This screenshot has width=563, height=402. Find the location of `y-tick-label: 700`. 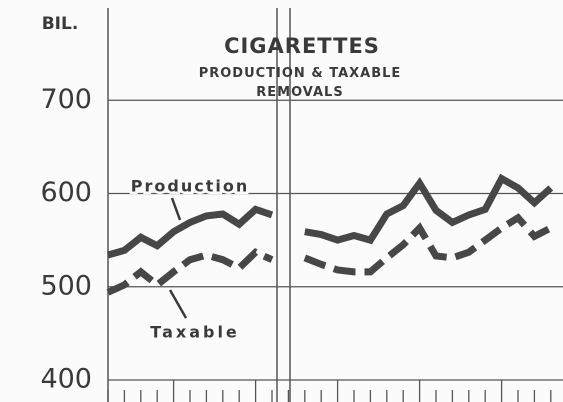

y-tick-label: 700 is located at coordinates (66, 99).